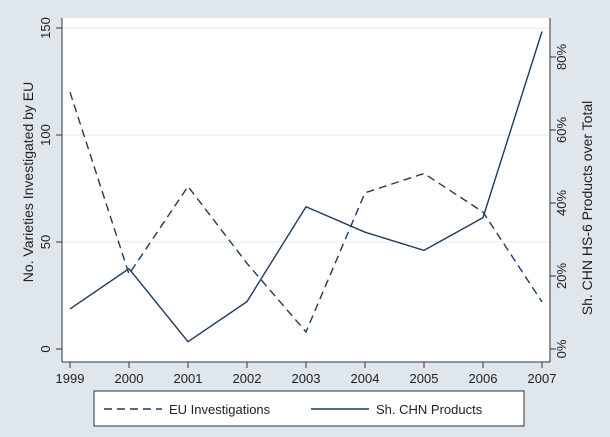  Describe the element at coordinates (561, 130) in the screenshot. I see `right-tick-label: 60%` at that location.